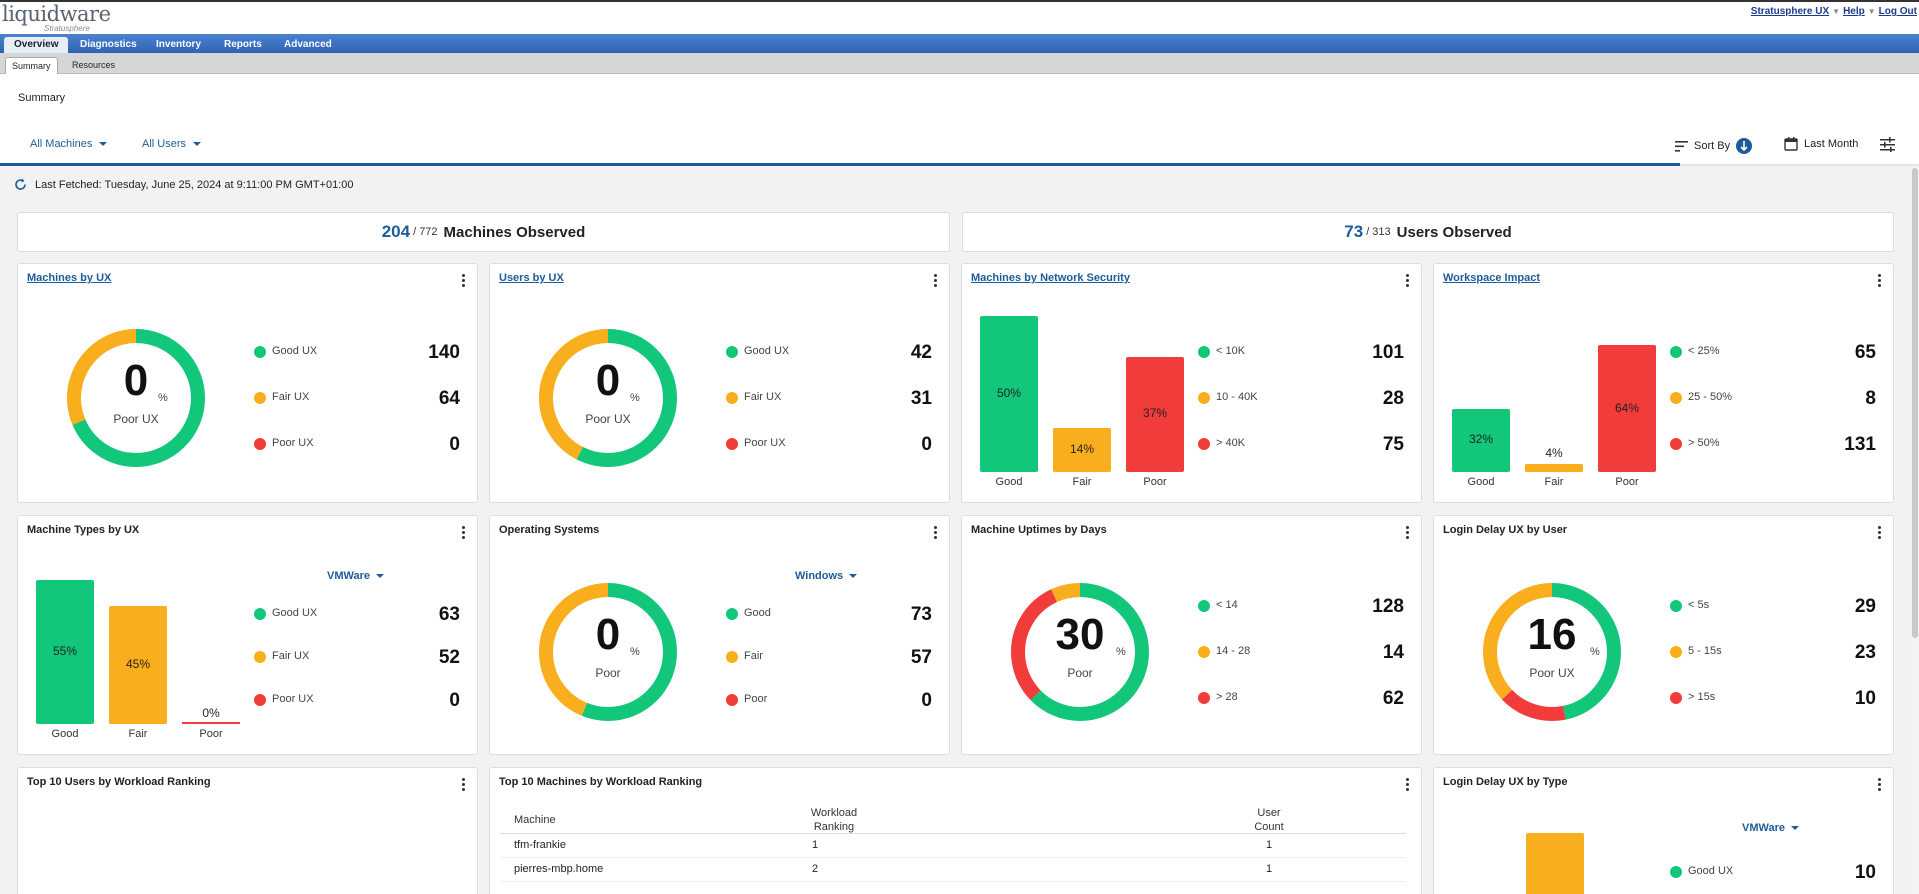 This screenshot has width=1919, height=894. What do you see at coordinates (1301, 352) in the screenshot?
I see `legend-row: < 10K 101` at bounding box center [1301, 352].